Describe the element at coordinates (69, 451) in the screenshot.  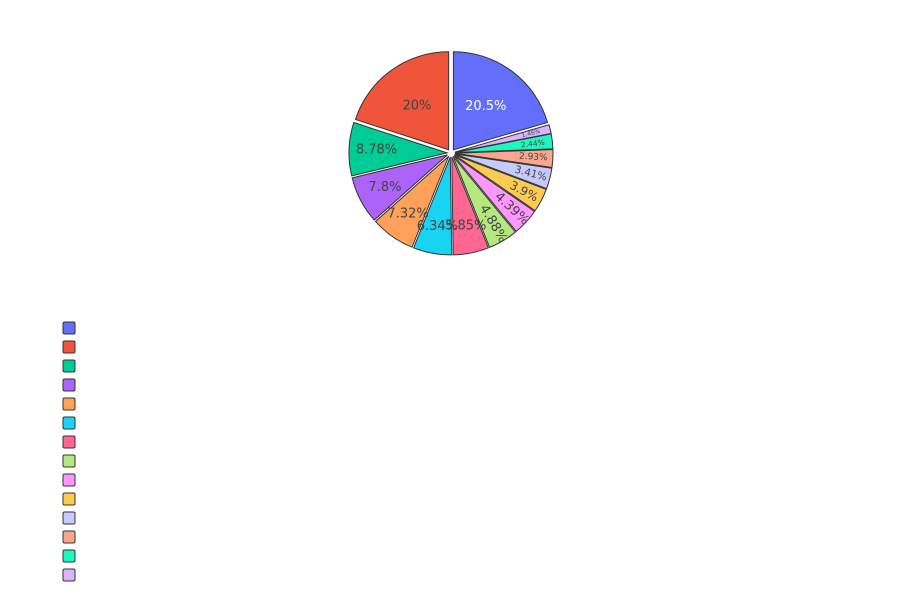
I see `legend` at that location.